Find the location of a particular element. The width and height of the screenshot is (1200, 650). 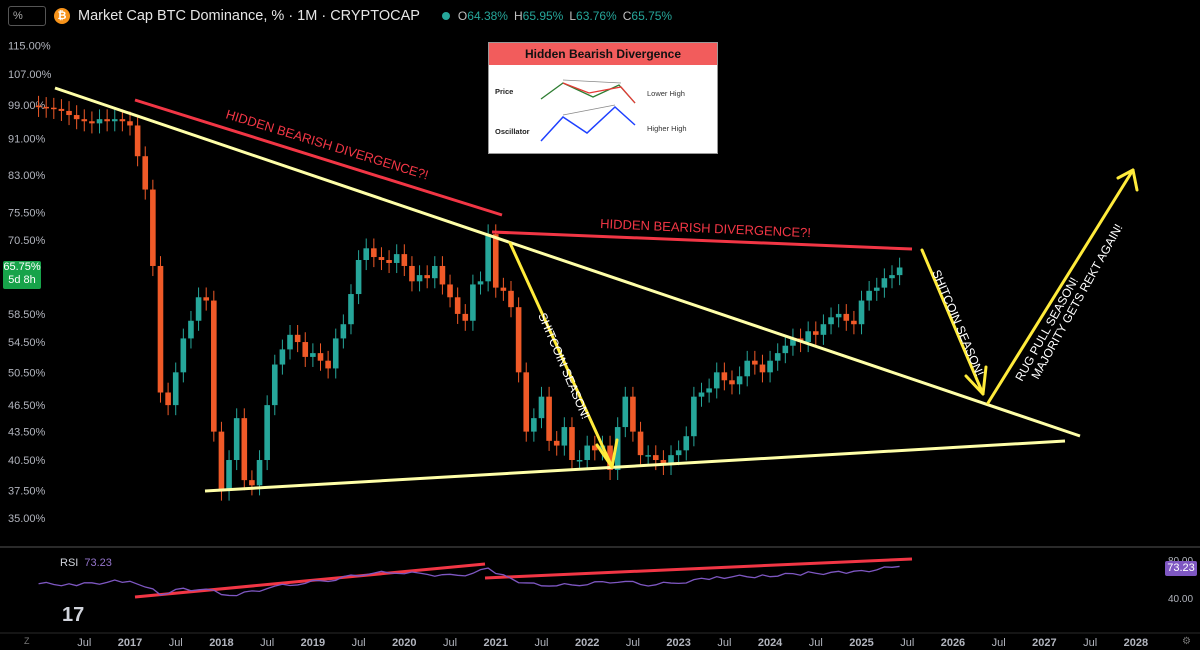

ohlc-c-value: 65.75% is located at coordinates (652, 16).